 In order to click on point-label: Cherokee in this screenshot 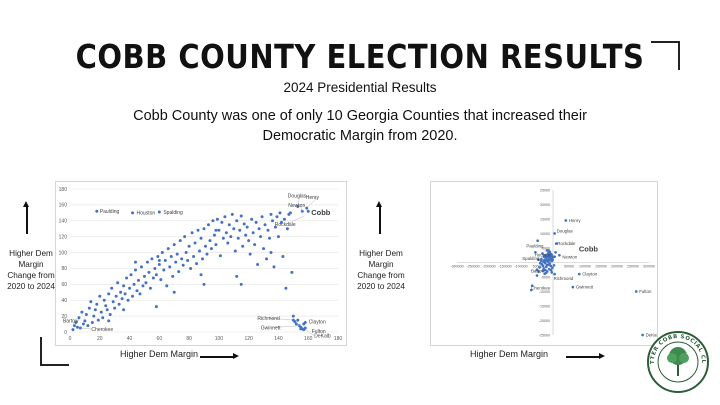, I will do `click(541, 288)`.